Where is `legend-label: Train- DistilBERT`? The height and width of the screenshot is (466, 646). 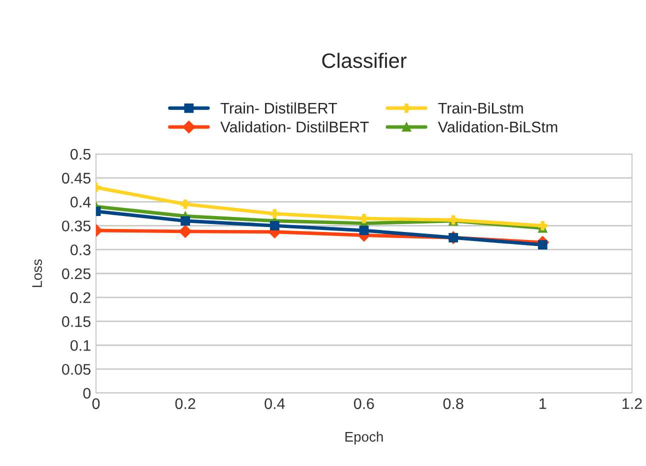
legend-label: Train- DistilBERT is located at coordinates (279, 108).